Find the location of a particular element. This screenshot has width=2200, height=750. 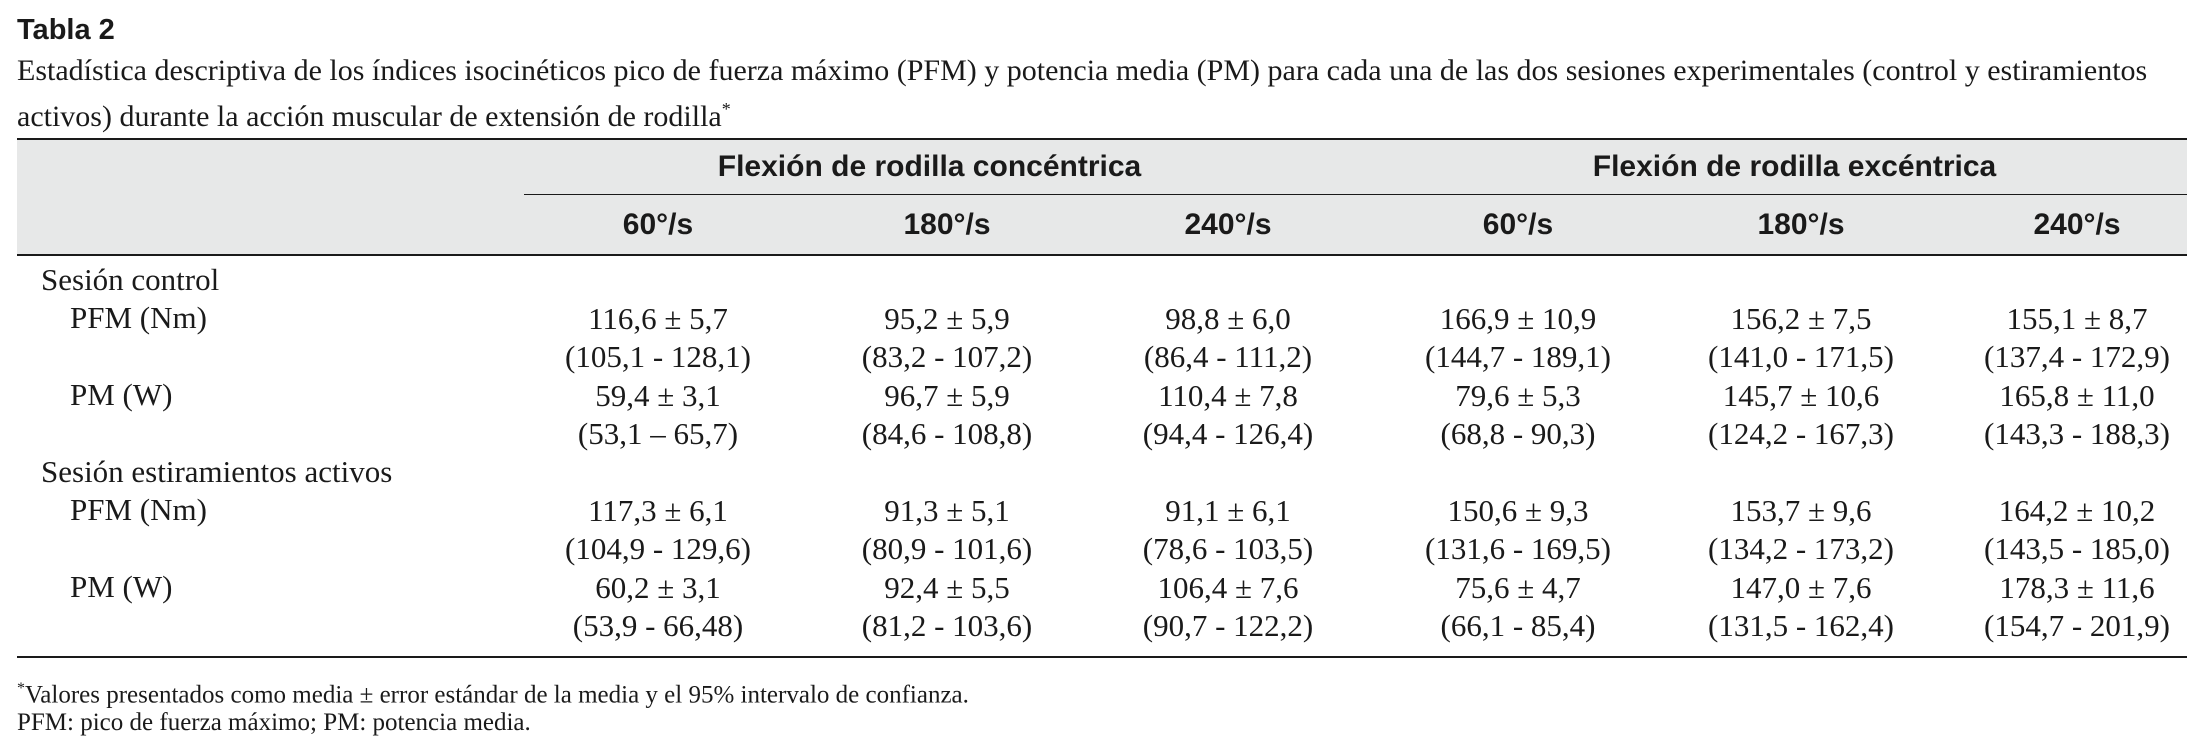

table-cell: 116,6 ± 5,7 (105,1 - 128,1) is located at coordinates (658, 337).